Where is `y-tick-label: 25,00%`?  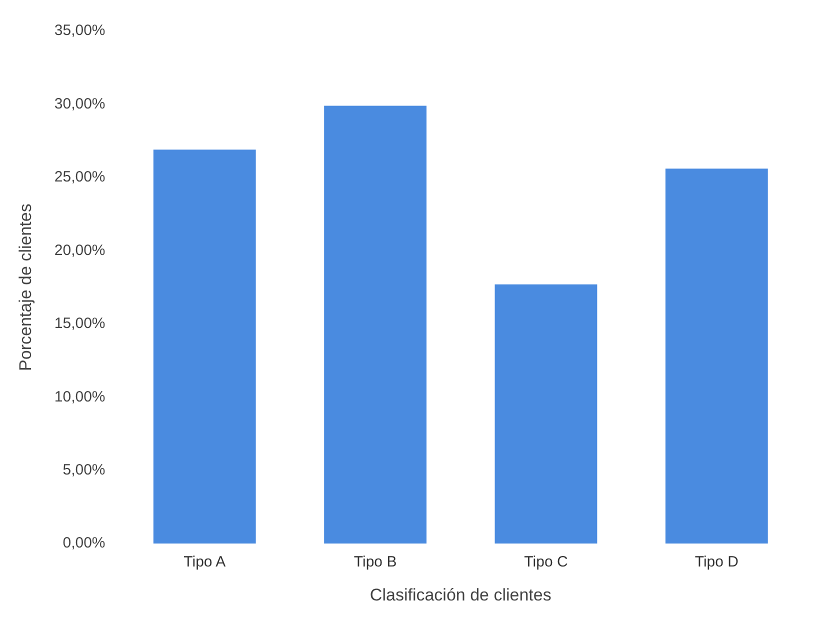
y-tick-label: 25,00% is located at coordinates (80, 177).